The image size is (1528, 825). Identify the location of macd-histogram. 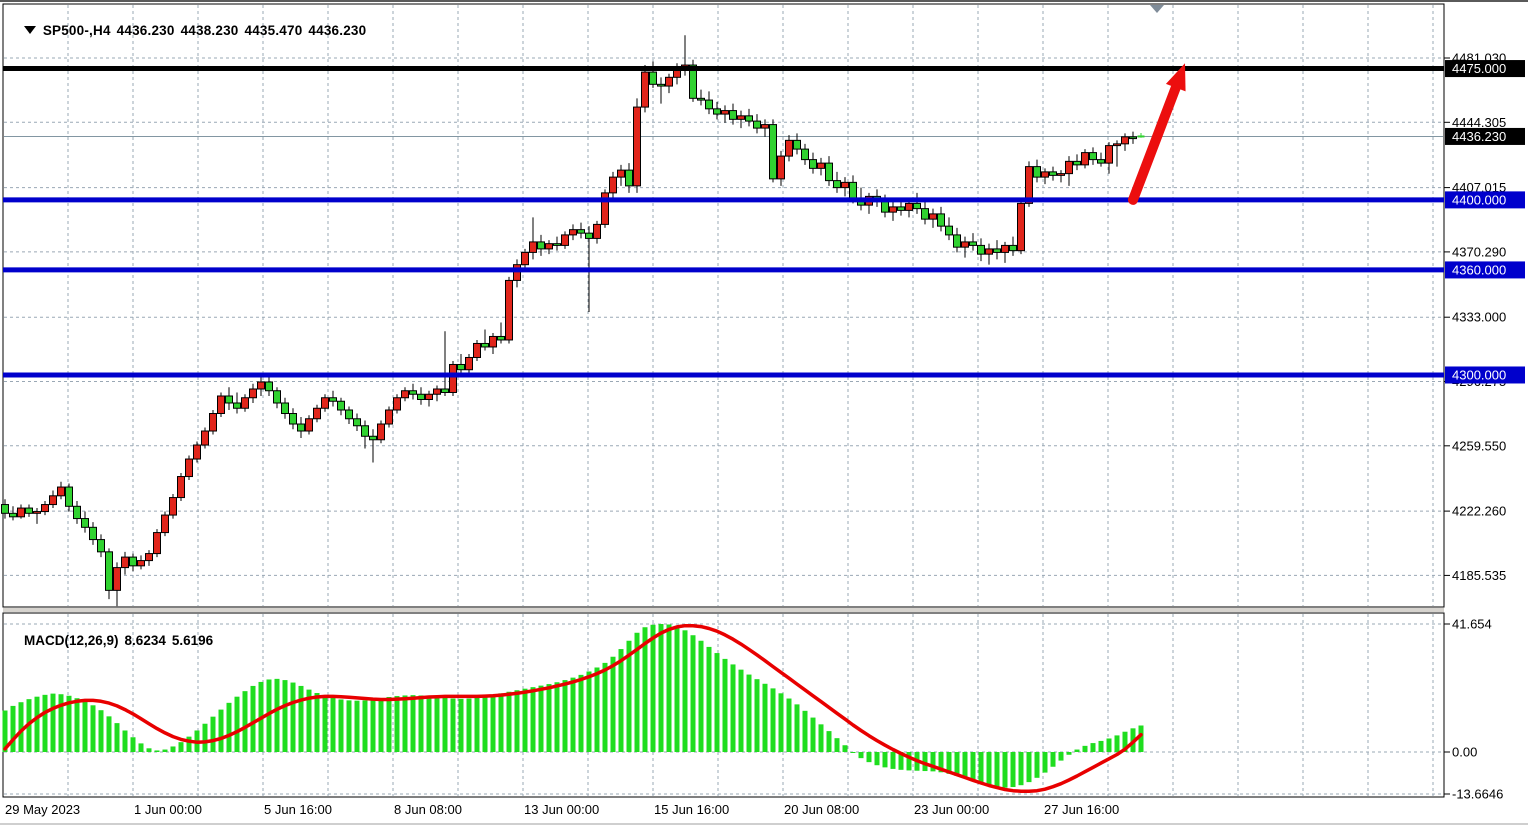
(573, 705).